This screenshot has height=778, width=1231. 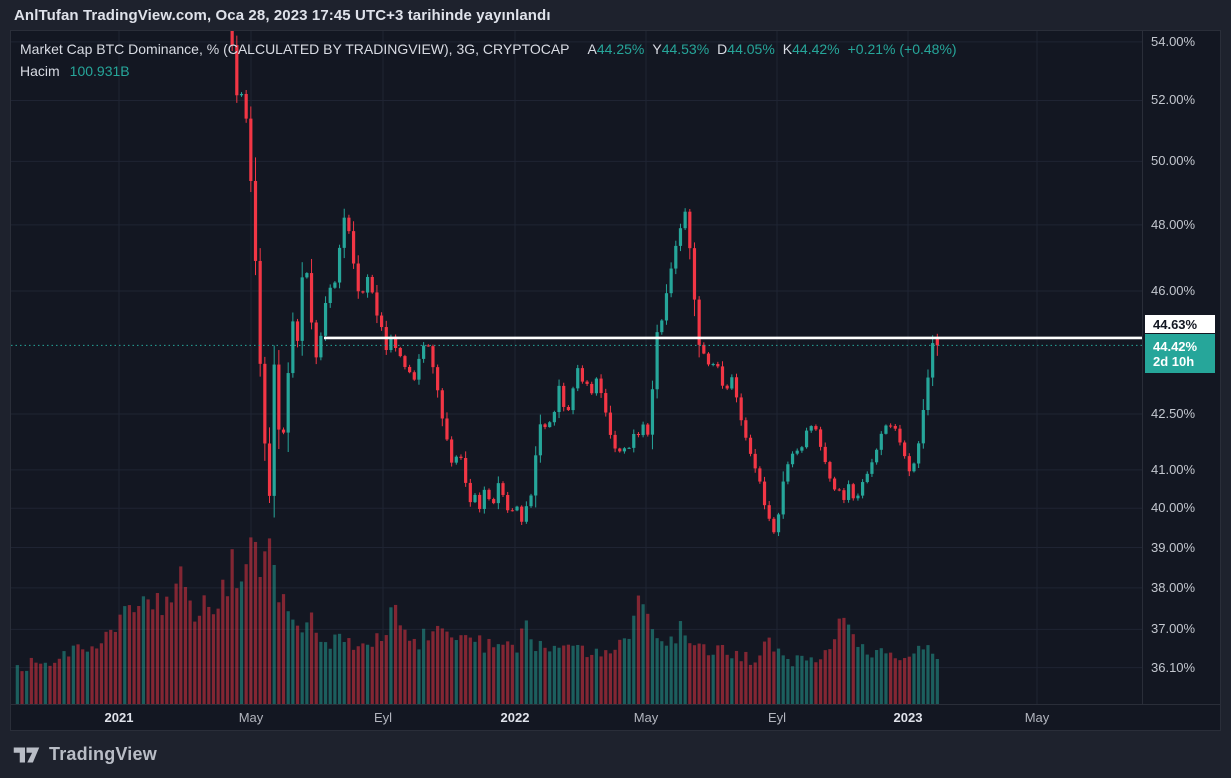 I want to click on volume-value: 100.931B, so click(x=99, y=71).